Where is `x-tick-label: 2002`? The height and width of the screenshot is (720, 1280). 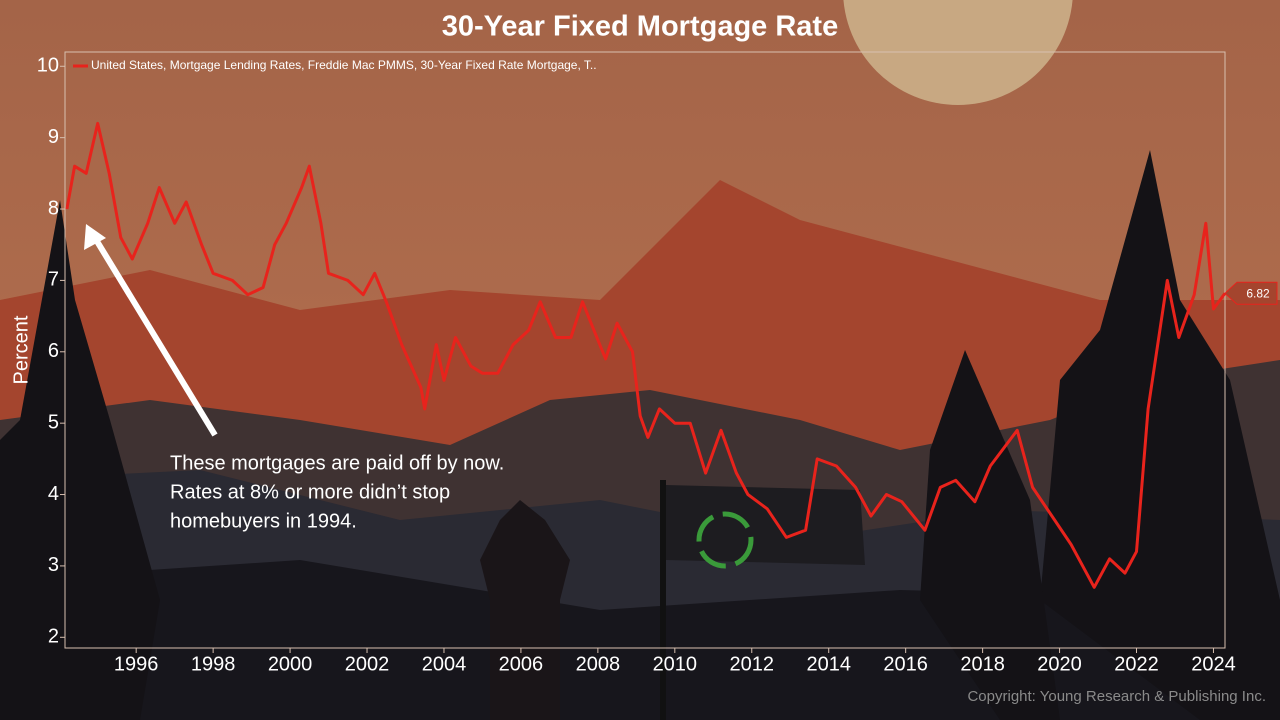 x-tick-label: 2002 is located at coordinates (367, 664).